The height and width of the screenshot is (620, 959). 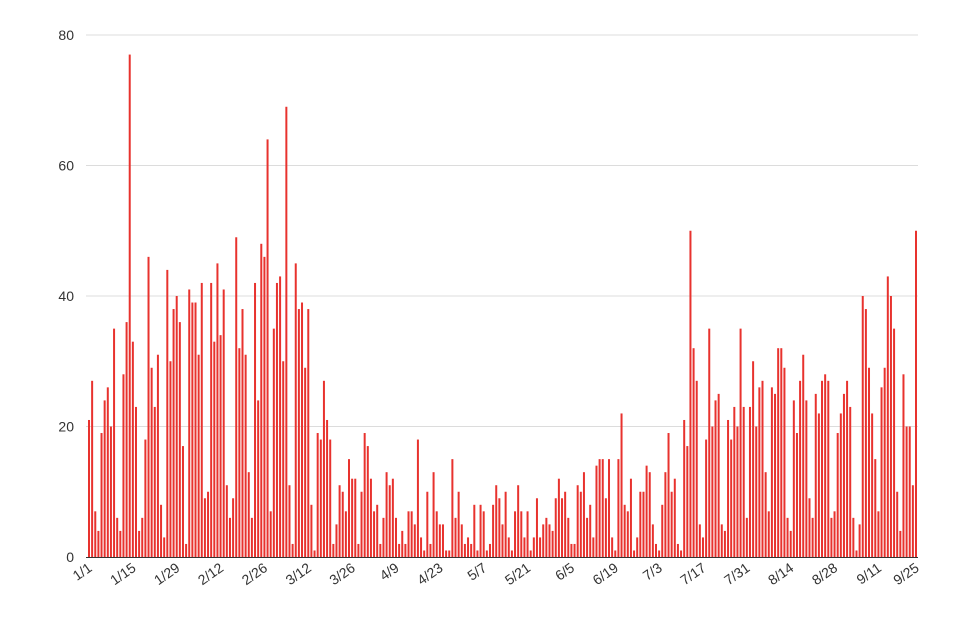 I want to click on x-tick-label: 4/9, so click(x=389, y=571).